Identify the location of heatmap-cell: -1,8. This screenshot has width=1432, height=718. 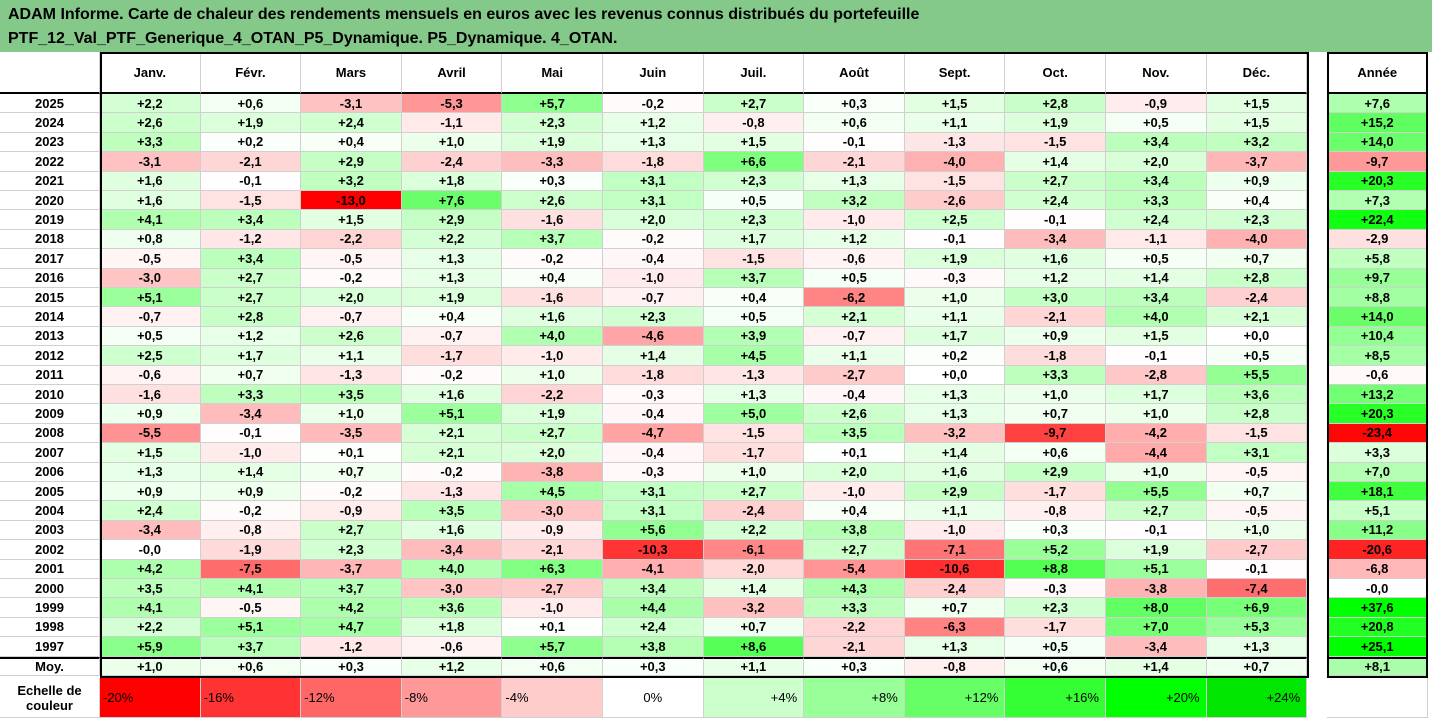
(653, 375).